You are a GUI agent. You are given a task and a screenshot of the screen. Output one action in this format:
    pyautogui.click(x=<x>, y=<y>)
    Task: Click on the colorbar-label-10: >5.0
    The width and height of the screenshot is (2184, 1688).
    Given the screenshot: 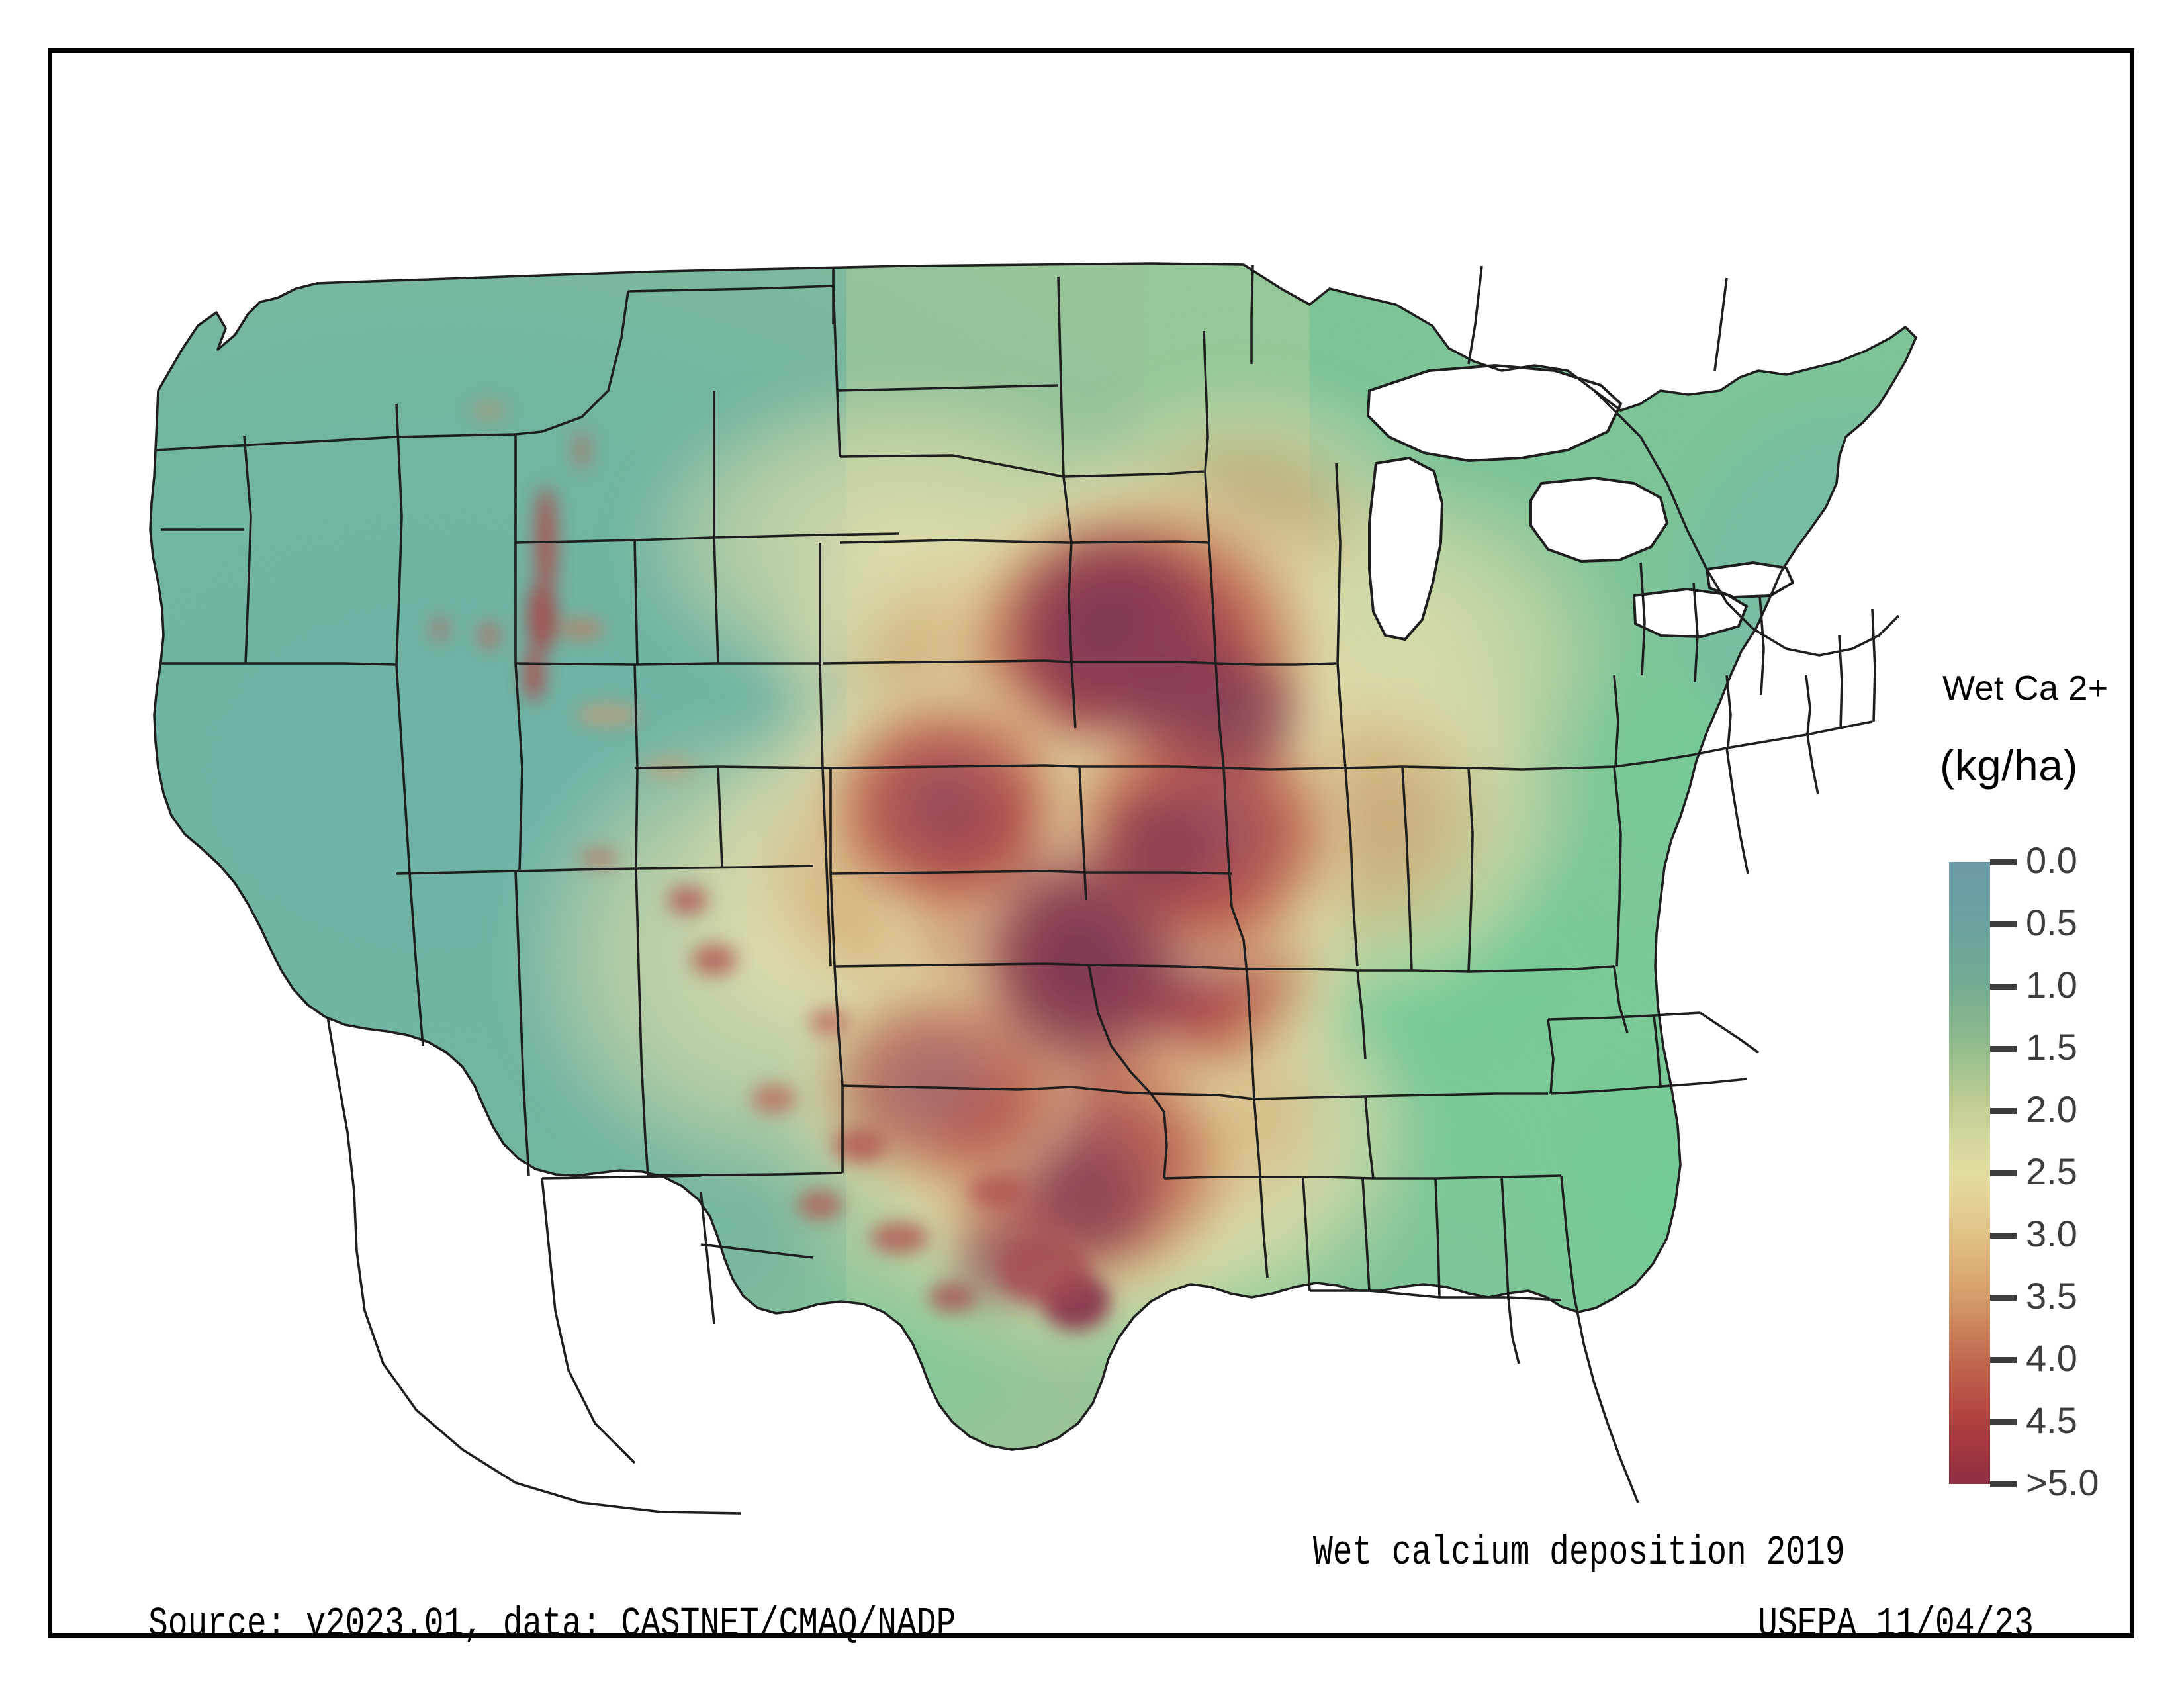 What is the action you would take?
    pyautogui.click(x=2062, y=1482)
    